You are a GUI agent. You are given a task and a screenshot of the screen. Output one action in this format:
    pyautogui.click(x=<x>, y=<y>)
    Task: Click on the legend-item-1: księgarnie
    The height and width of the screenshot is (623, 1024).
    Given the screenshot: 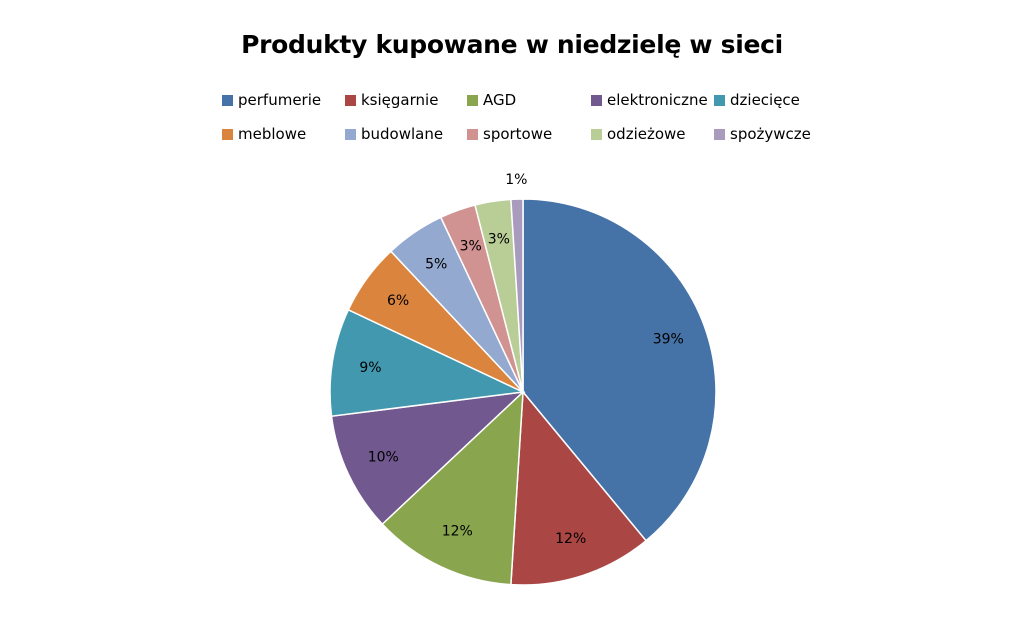 What is the action you would take?
    pyautogui.click(x=391, y=100)
    